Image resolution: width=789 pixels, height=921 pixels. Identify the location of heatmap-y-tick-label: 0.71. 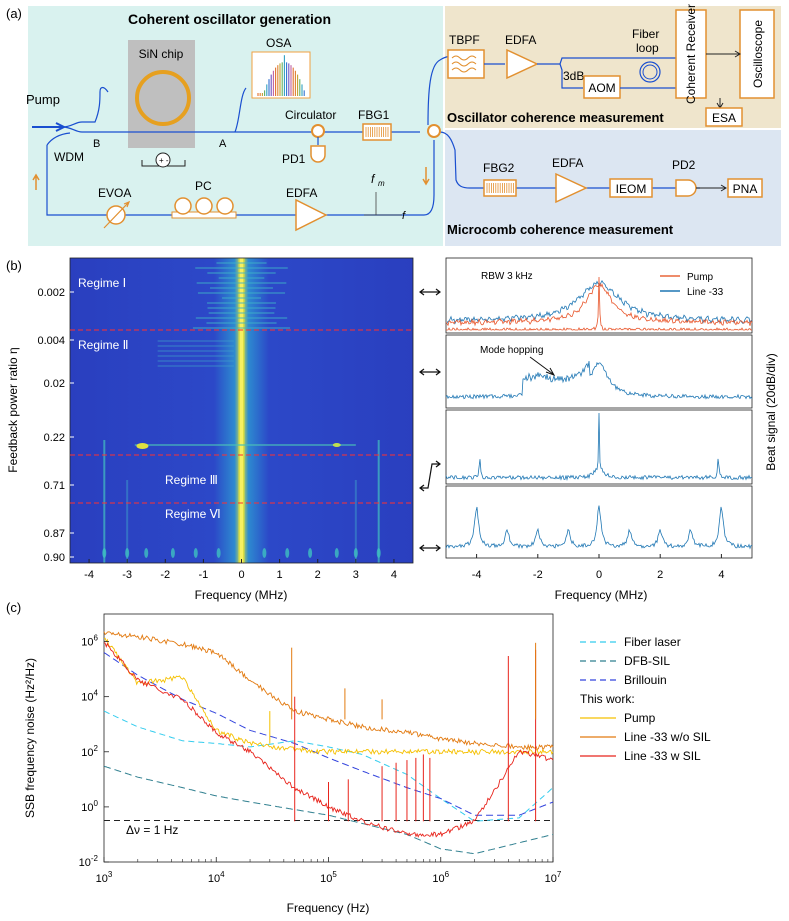
(54, 486).